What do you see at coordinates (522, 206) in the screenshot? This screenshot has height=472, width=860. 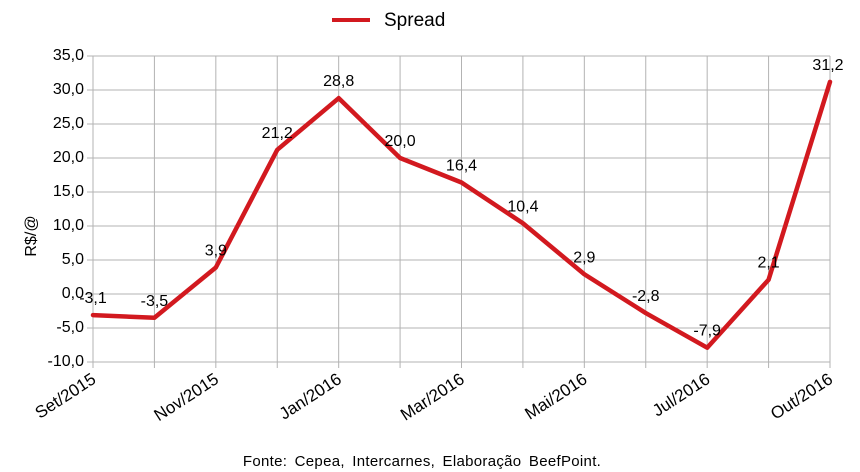 I see `data-label: 10,4` at bounding box center [522, 206].